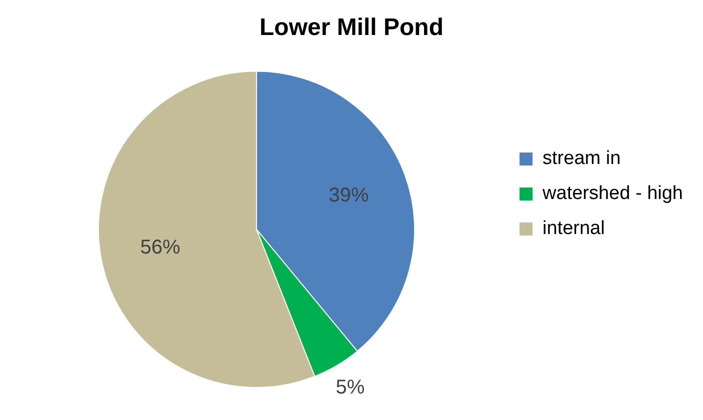 This screenshot has height=420, width=703. I want to click on chart-title: Lower Mill Pond, so click(352, 28).